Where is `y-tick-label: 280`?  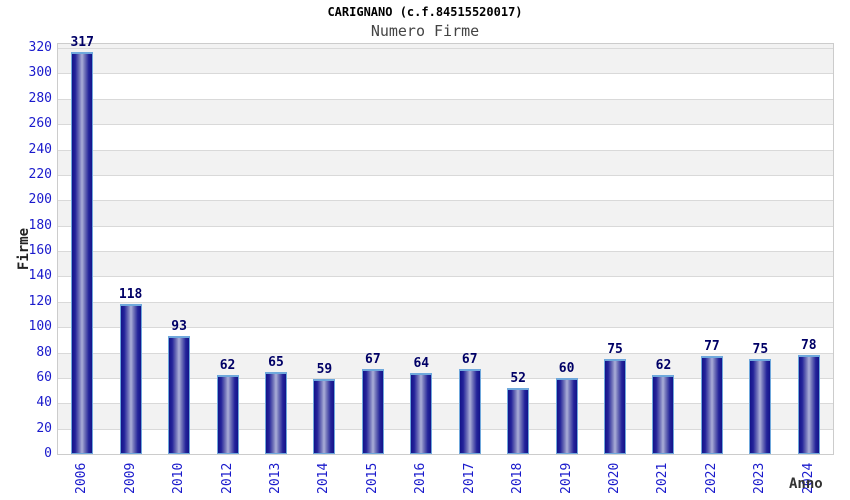
y-tick-label: 280 is located at coordinates (40, 98).